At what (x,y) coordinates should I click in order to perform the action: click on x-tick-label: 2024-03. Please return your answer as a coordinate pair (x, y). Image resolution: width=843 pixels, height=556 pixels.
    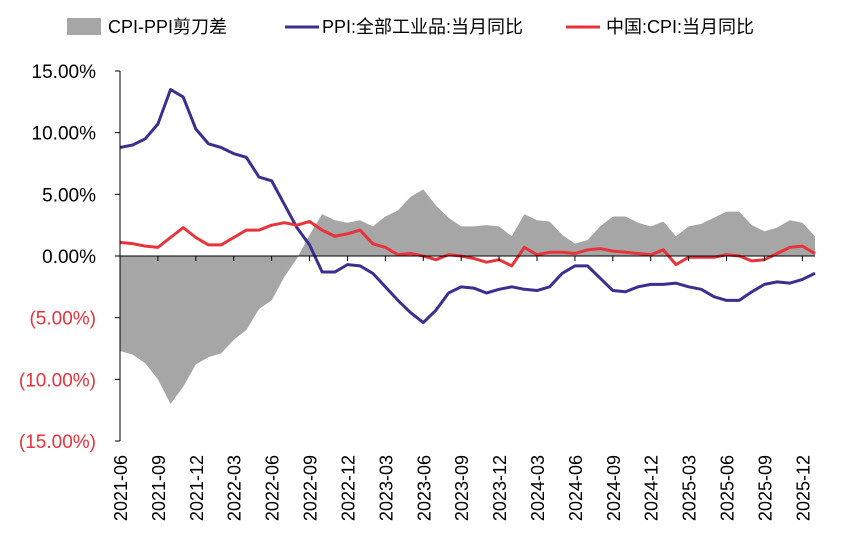
    Looking at the image, I should click on (538, 488).